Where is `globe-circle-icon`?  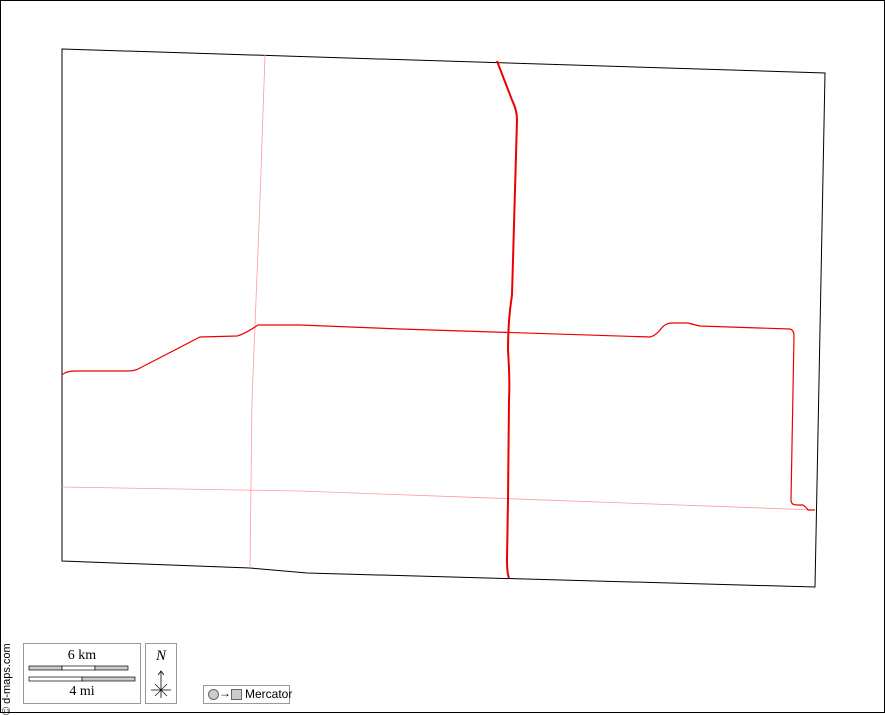
globe-circle-icon is located at coordinates (213, 694).